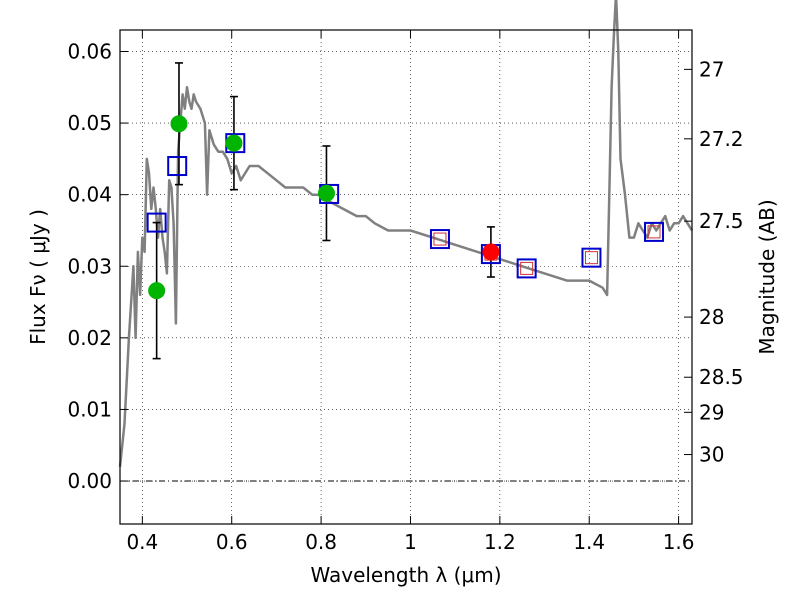 Image resolution: width=800 pixels, height=600 pixels. What do you see at coordinates (589, 542) in the screenshot?
I see `x-tick-label: 1.4` at bounding box center [589, 542].